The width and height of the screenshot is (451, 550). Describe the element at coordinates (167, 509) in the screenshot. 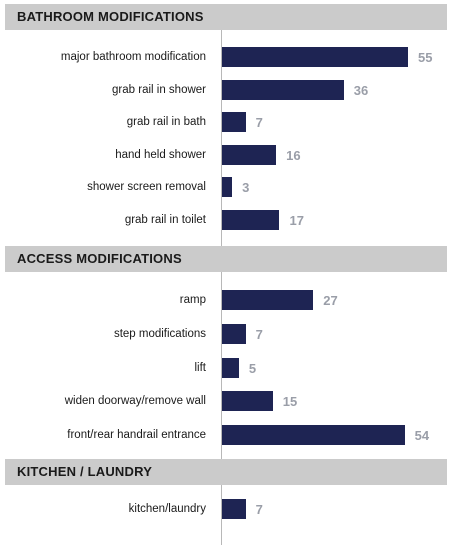

I see `category-label: kitchen/laundry` at that location.